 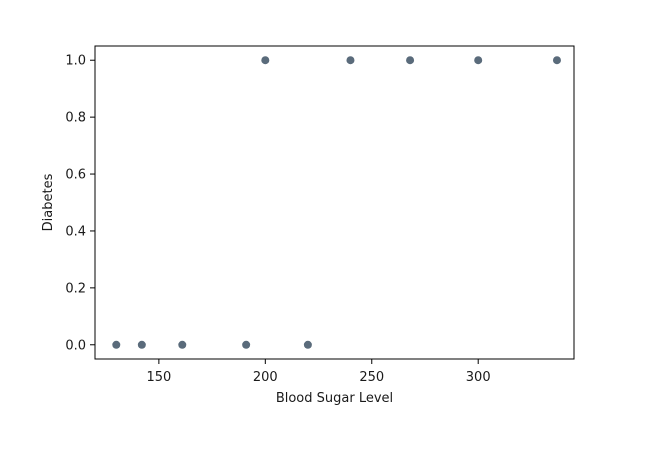 I want to click on x-tick-label: 250, so click(x=371, y=377).